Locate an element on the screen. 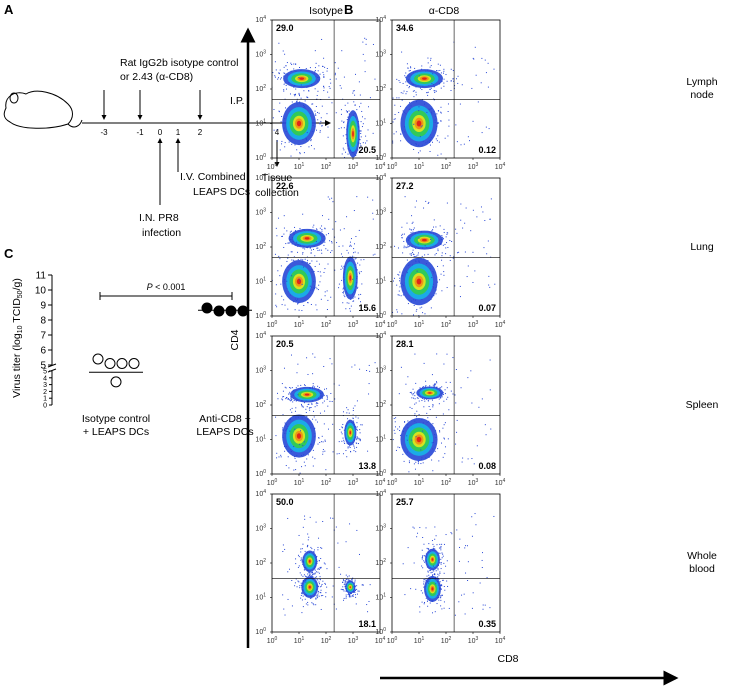  flow-plot: 28.10.08100100101101102102103103104104 is located at coordinates (440, 409).